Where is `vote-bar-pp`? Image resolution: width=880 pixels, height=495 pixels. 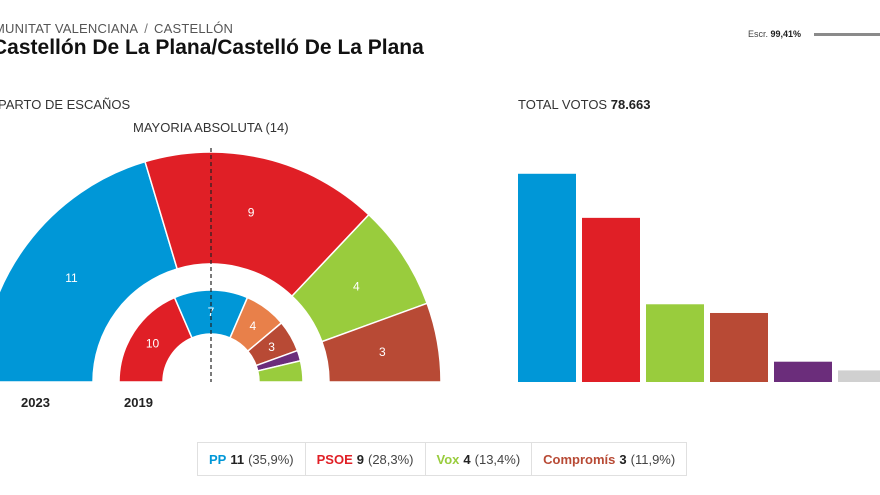 vote-bar-pp is located at coordinates (547, 277).